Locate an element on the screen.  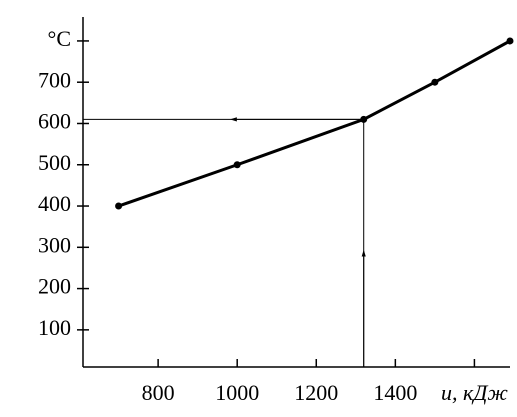
y-tick-label: 200 is located at coordinates (54, 286).